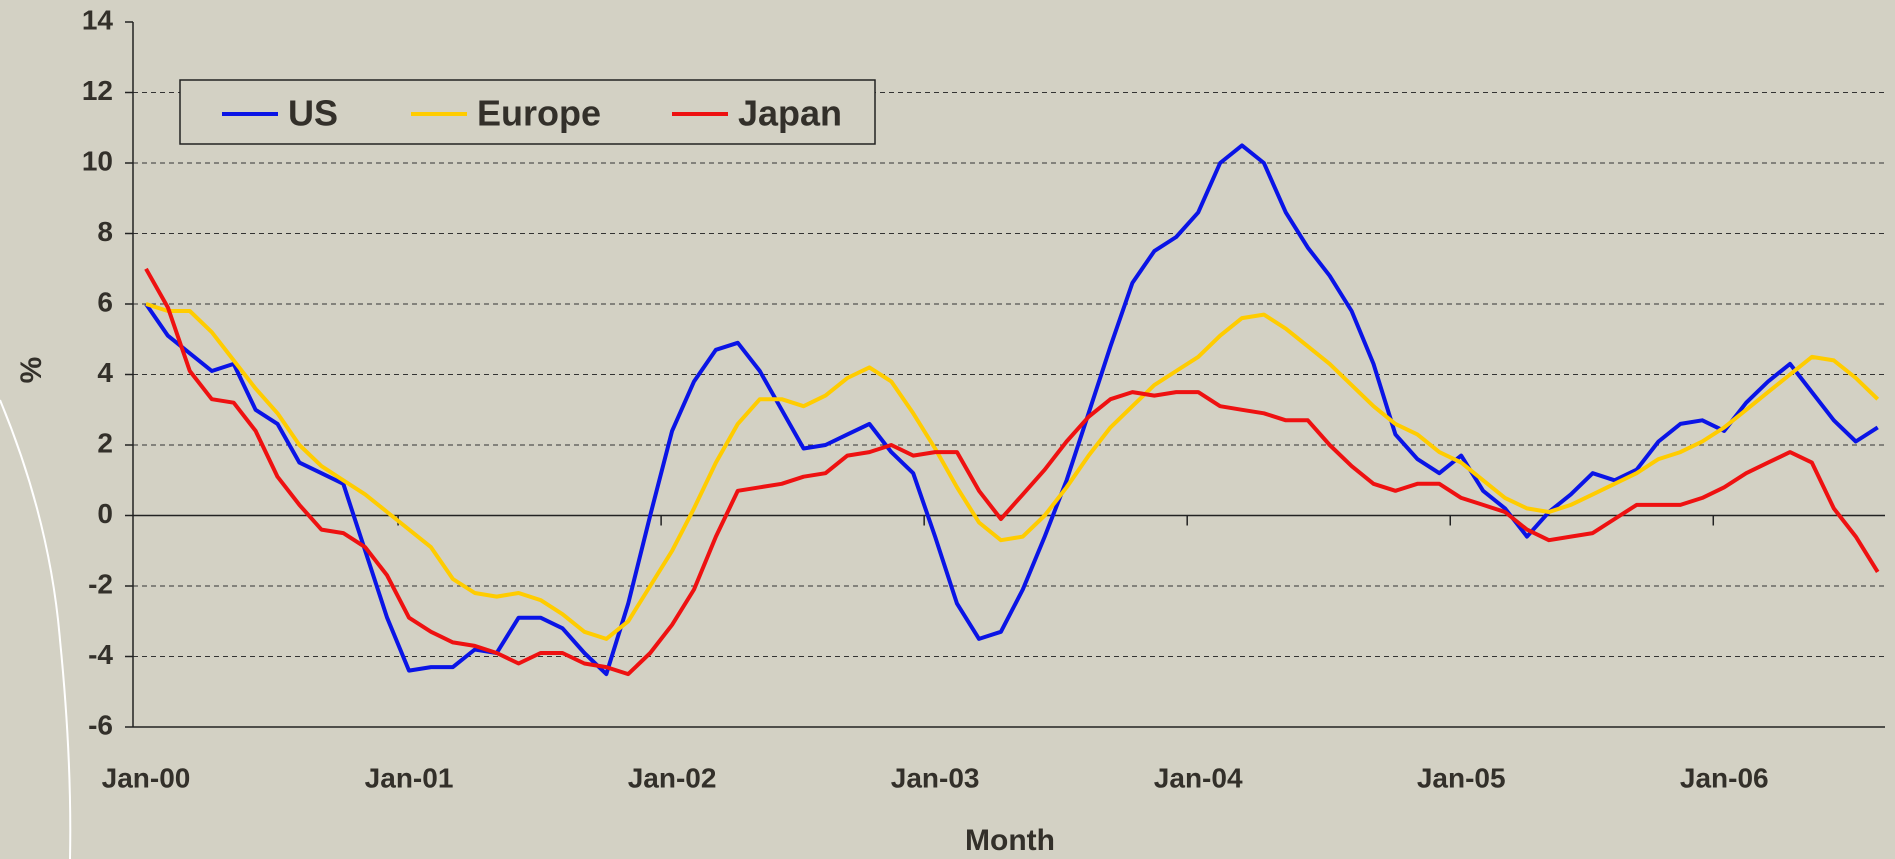 This screenshot has height=859, width=1895. What do you see at coordinates (97, 160) in the screenshot?
I see `y-tick-label: 10` at bounding box center [97, 160].